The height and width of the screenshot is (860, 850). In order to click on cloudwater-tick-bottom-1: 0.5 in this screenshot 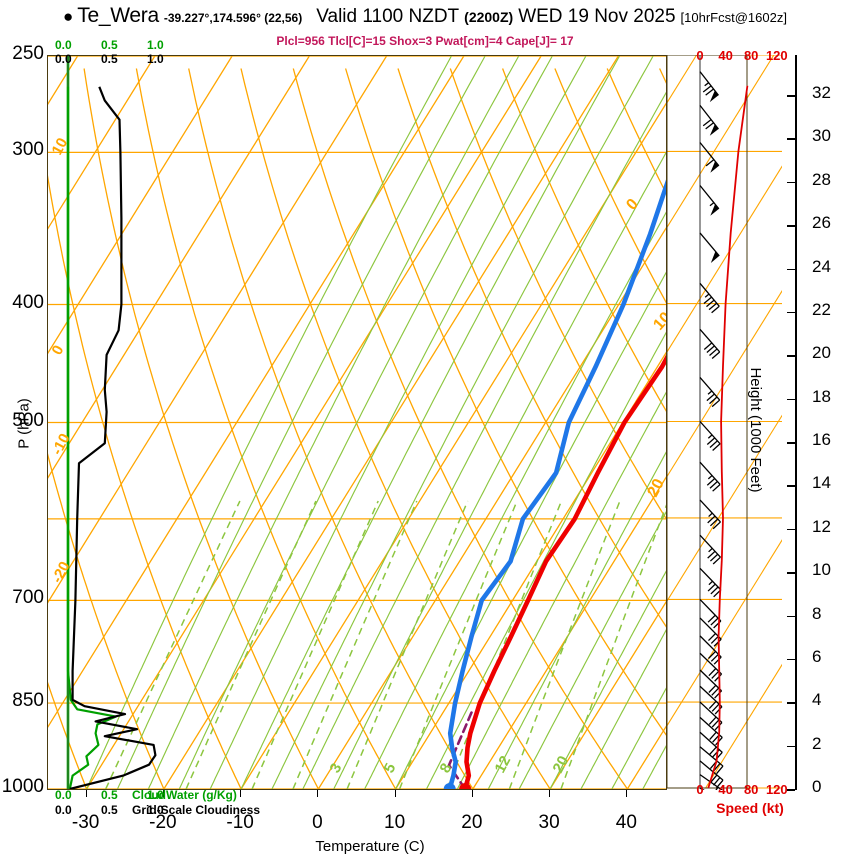, I will do `click(109, 795)`.